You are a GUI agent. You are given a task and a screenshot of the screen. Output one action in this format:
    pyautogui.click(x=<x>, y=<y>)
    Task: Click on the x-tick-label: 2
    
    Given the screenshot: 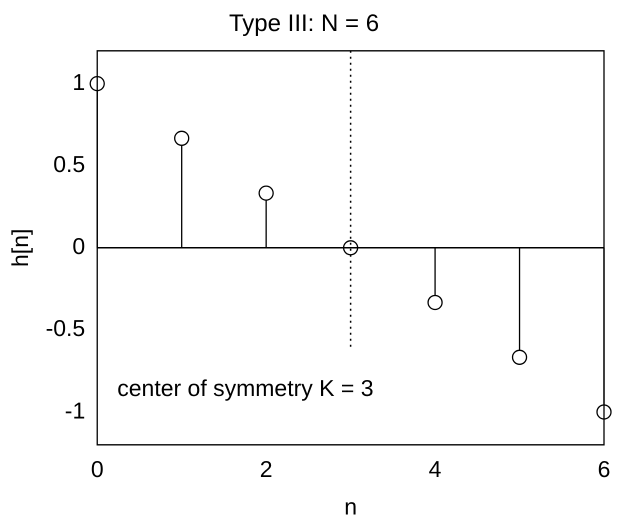 What is the action you would take?
    pyautogui.click(x=266, y=469)
    